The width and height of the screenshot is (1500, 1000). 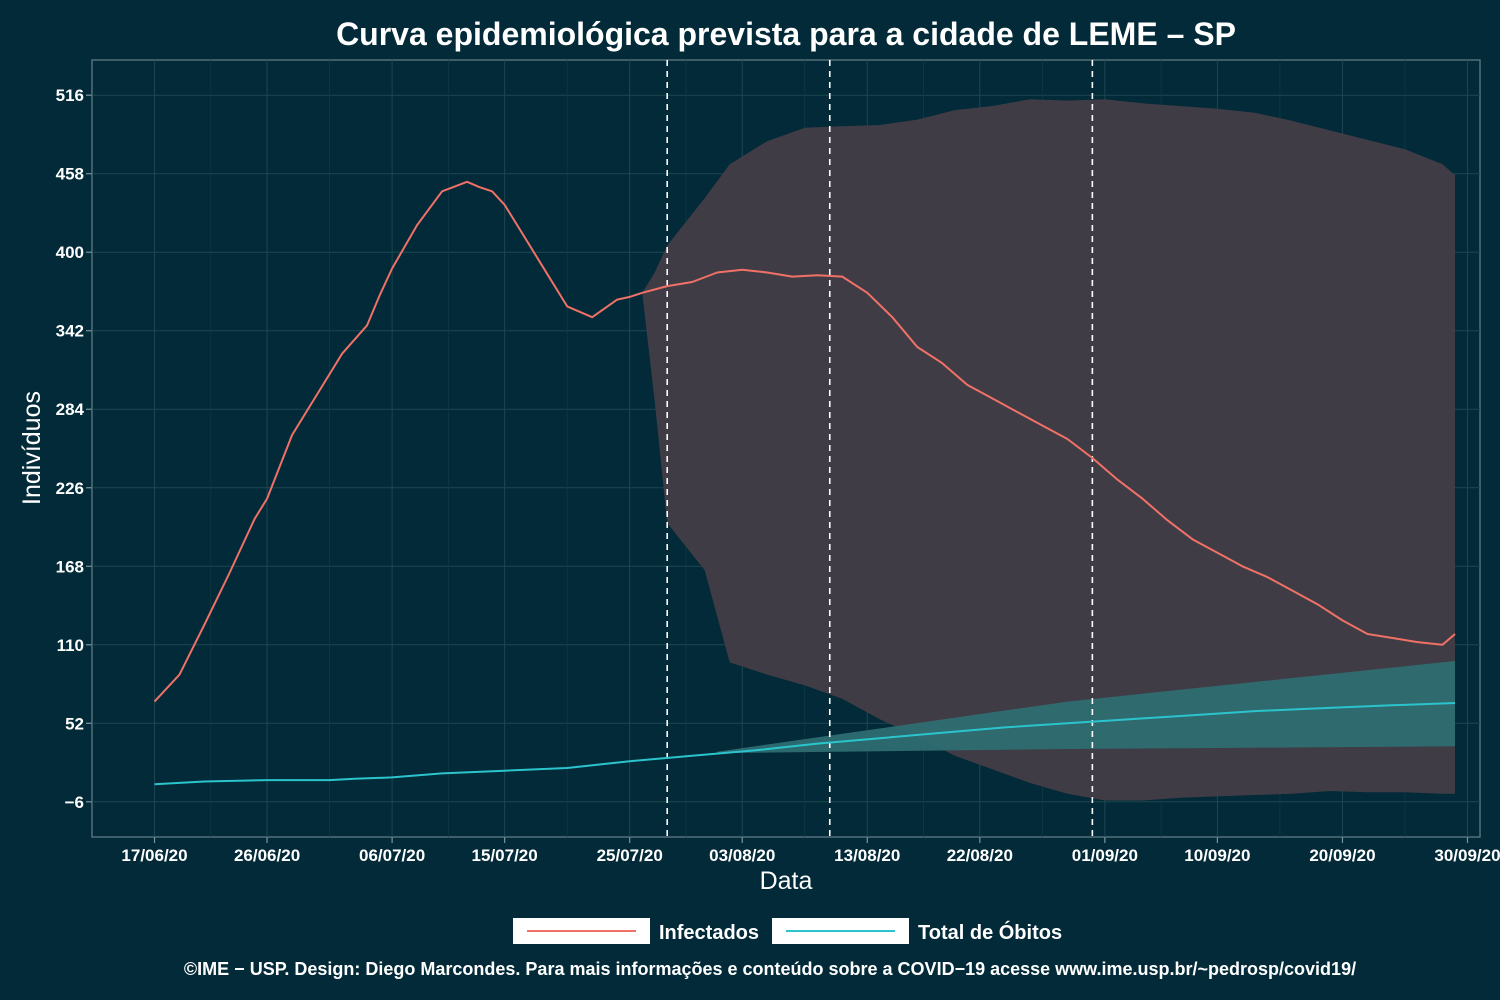 What do you see at coordinates (505, 855) in the screenshot?
I see `x-tick-label: 15/07/20` at bounding box center [505, 855].